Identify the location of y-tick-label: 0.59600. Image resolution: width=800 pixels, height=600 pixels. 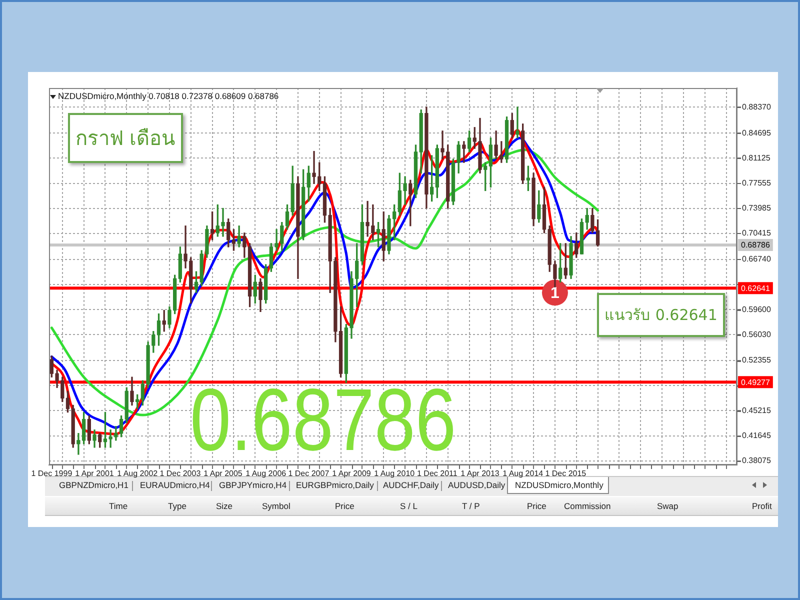
(757, 309).